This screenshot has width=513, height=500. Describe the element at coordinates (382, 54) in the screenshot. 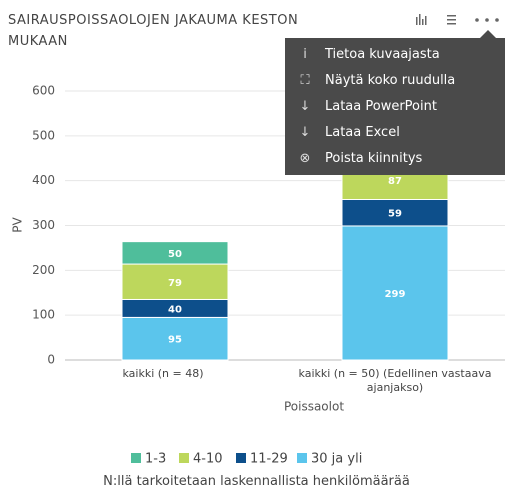

I see `menu-item-label: Tietoa kuvaajasta` at that location.